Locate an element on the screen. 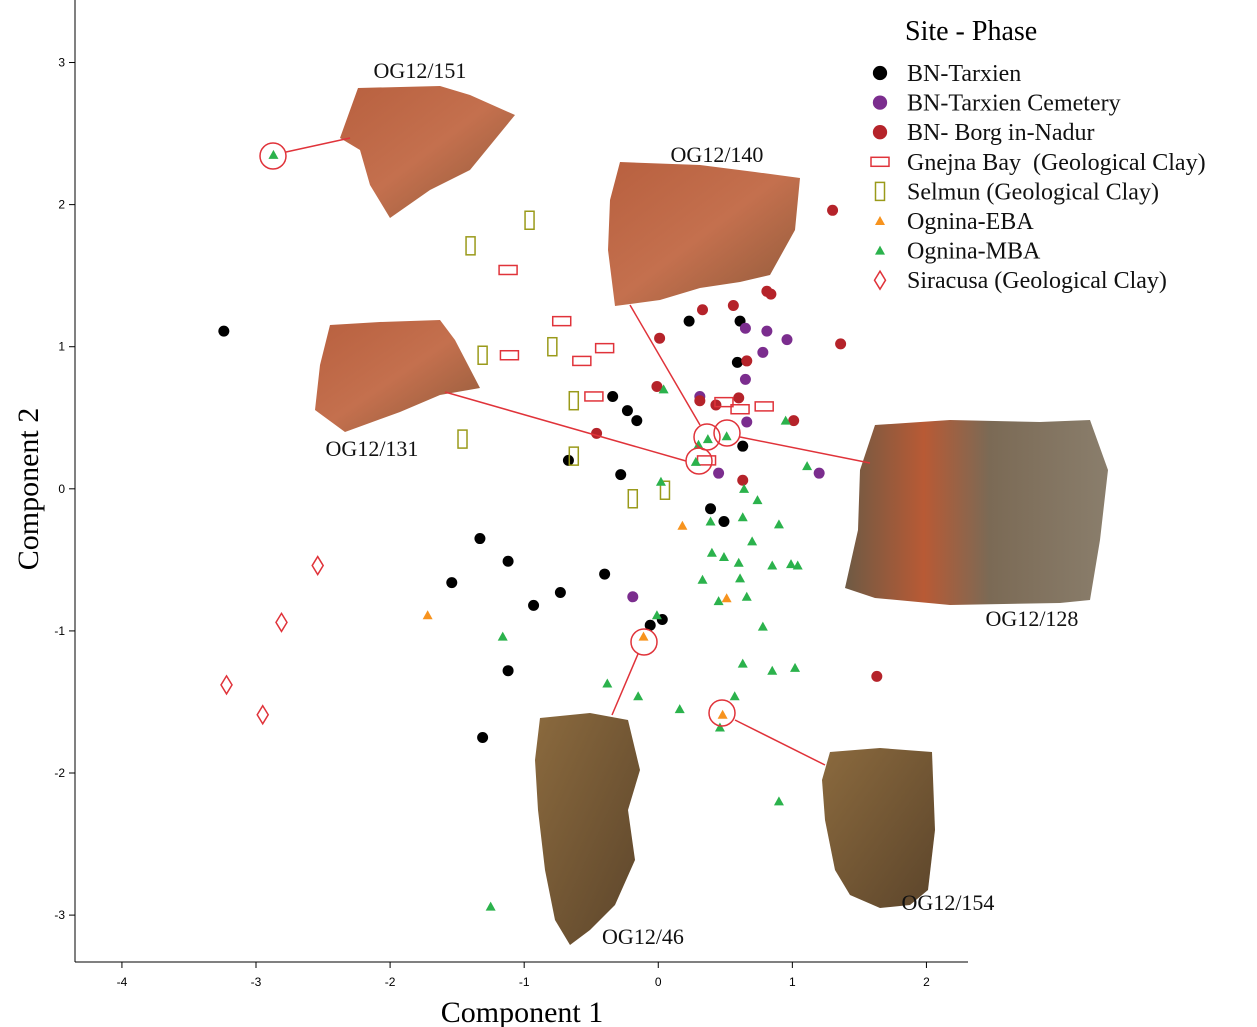 This screenshot has width=1257, height=1027. y-tick-label: 3 is located at coordinates (61, 63).